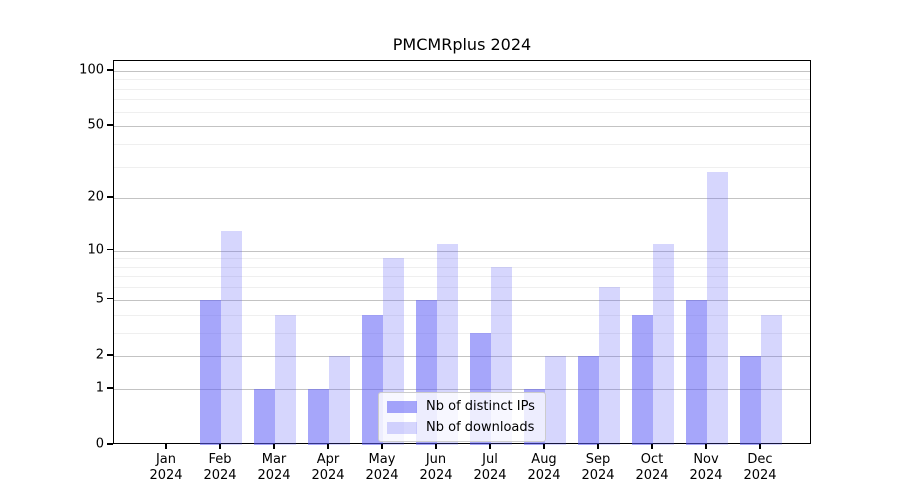 This screenshot has height=500, width=900. I want to click on bar-downloads-nov, so click(717, 308).